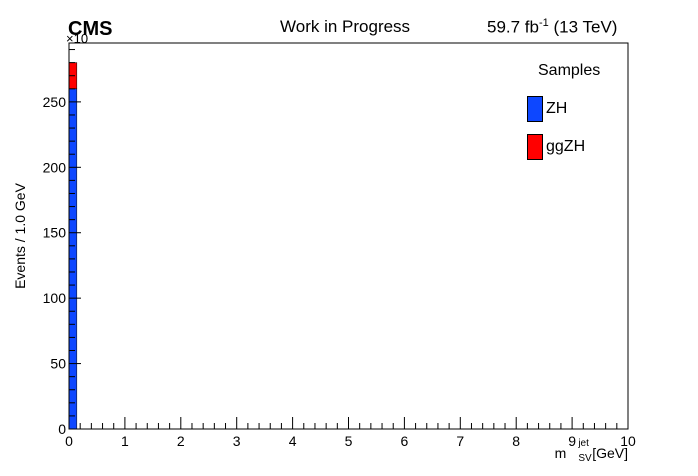 This screenshot has width=698, height=476. Describe the element at coordinates (569, 70) in the screenshot. I see `legend-title: Samples` at that location.